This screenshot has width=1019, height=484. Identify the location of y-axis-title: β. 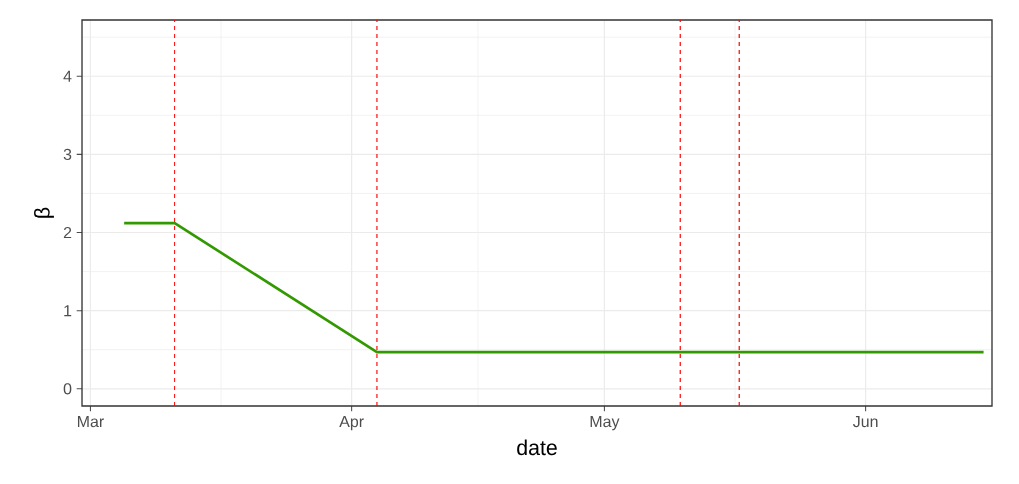
(44, 212).